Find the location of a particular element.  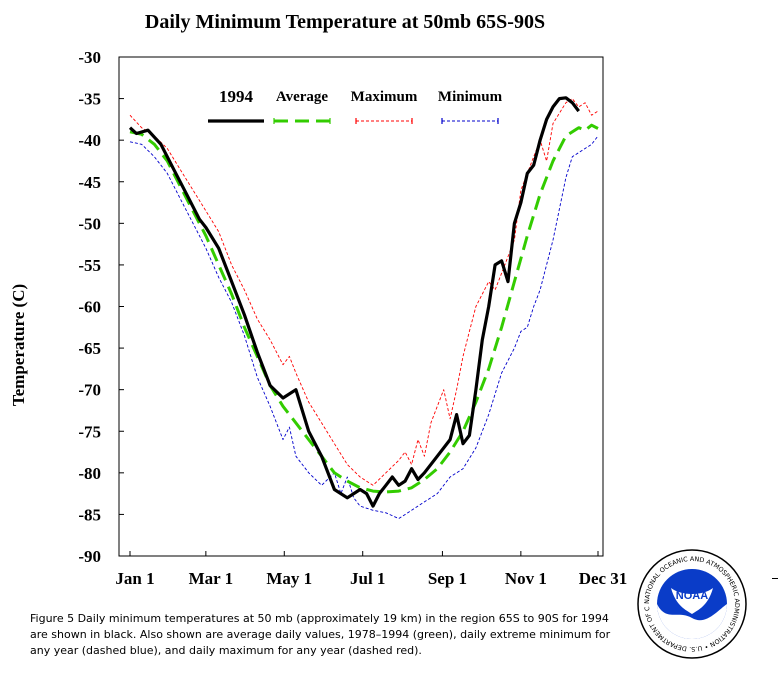

legend-label-maximum: Maximum is located at coordinates (384, 97).